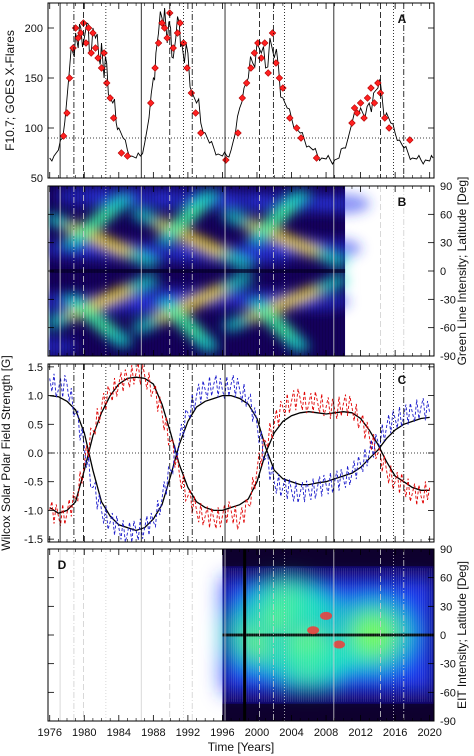 The width and height of the screenshot is (474, 756). Describe the element at coordinates (328, 712) in the screenshot. I see `heatmap-d-polar-cap` at that location.